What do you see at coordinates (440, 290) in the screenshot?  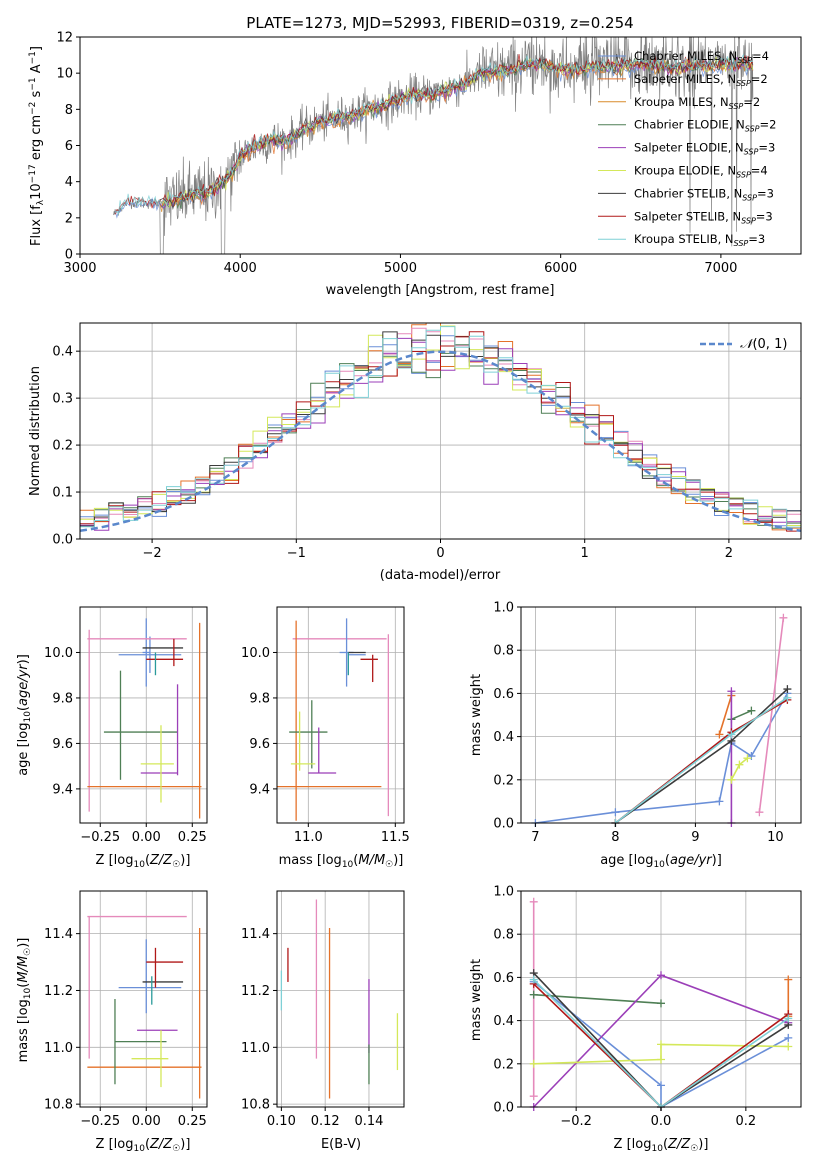 I see `spectrum-xlabel: wavelength [Angstrom, rest frame]` at bounding box center [440, 290].